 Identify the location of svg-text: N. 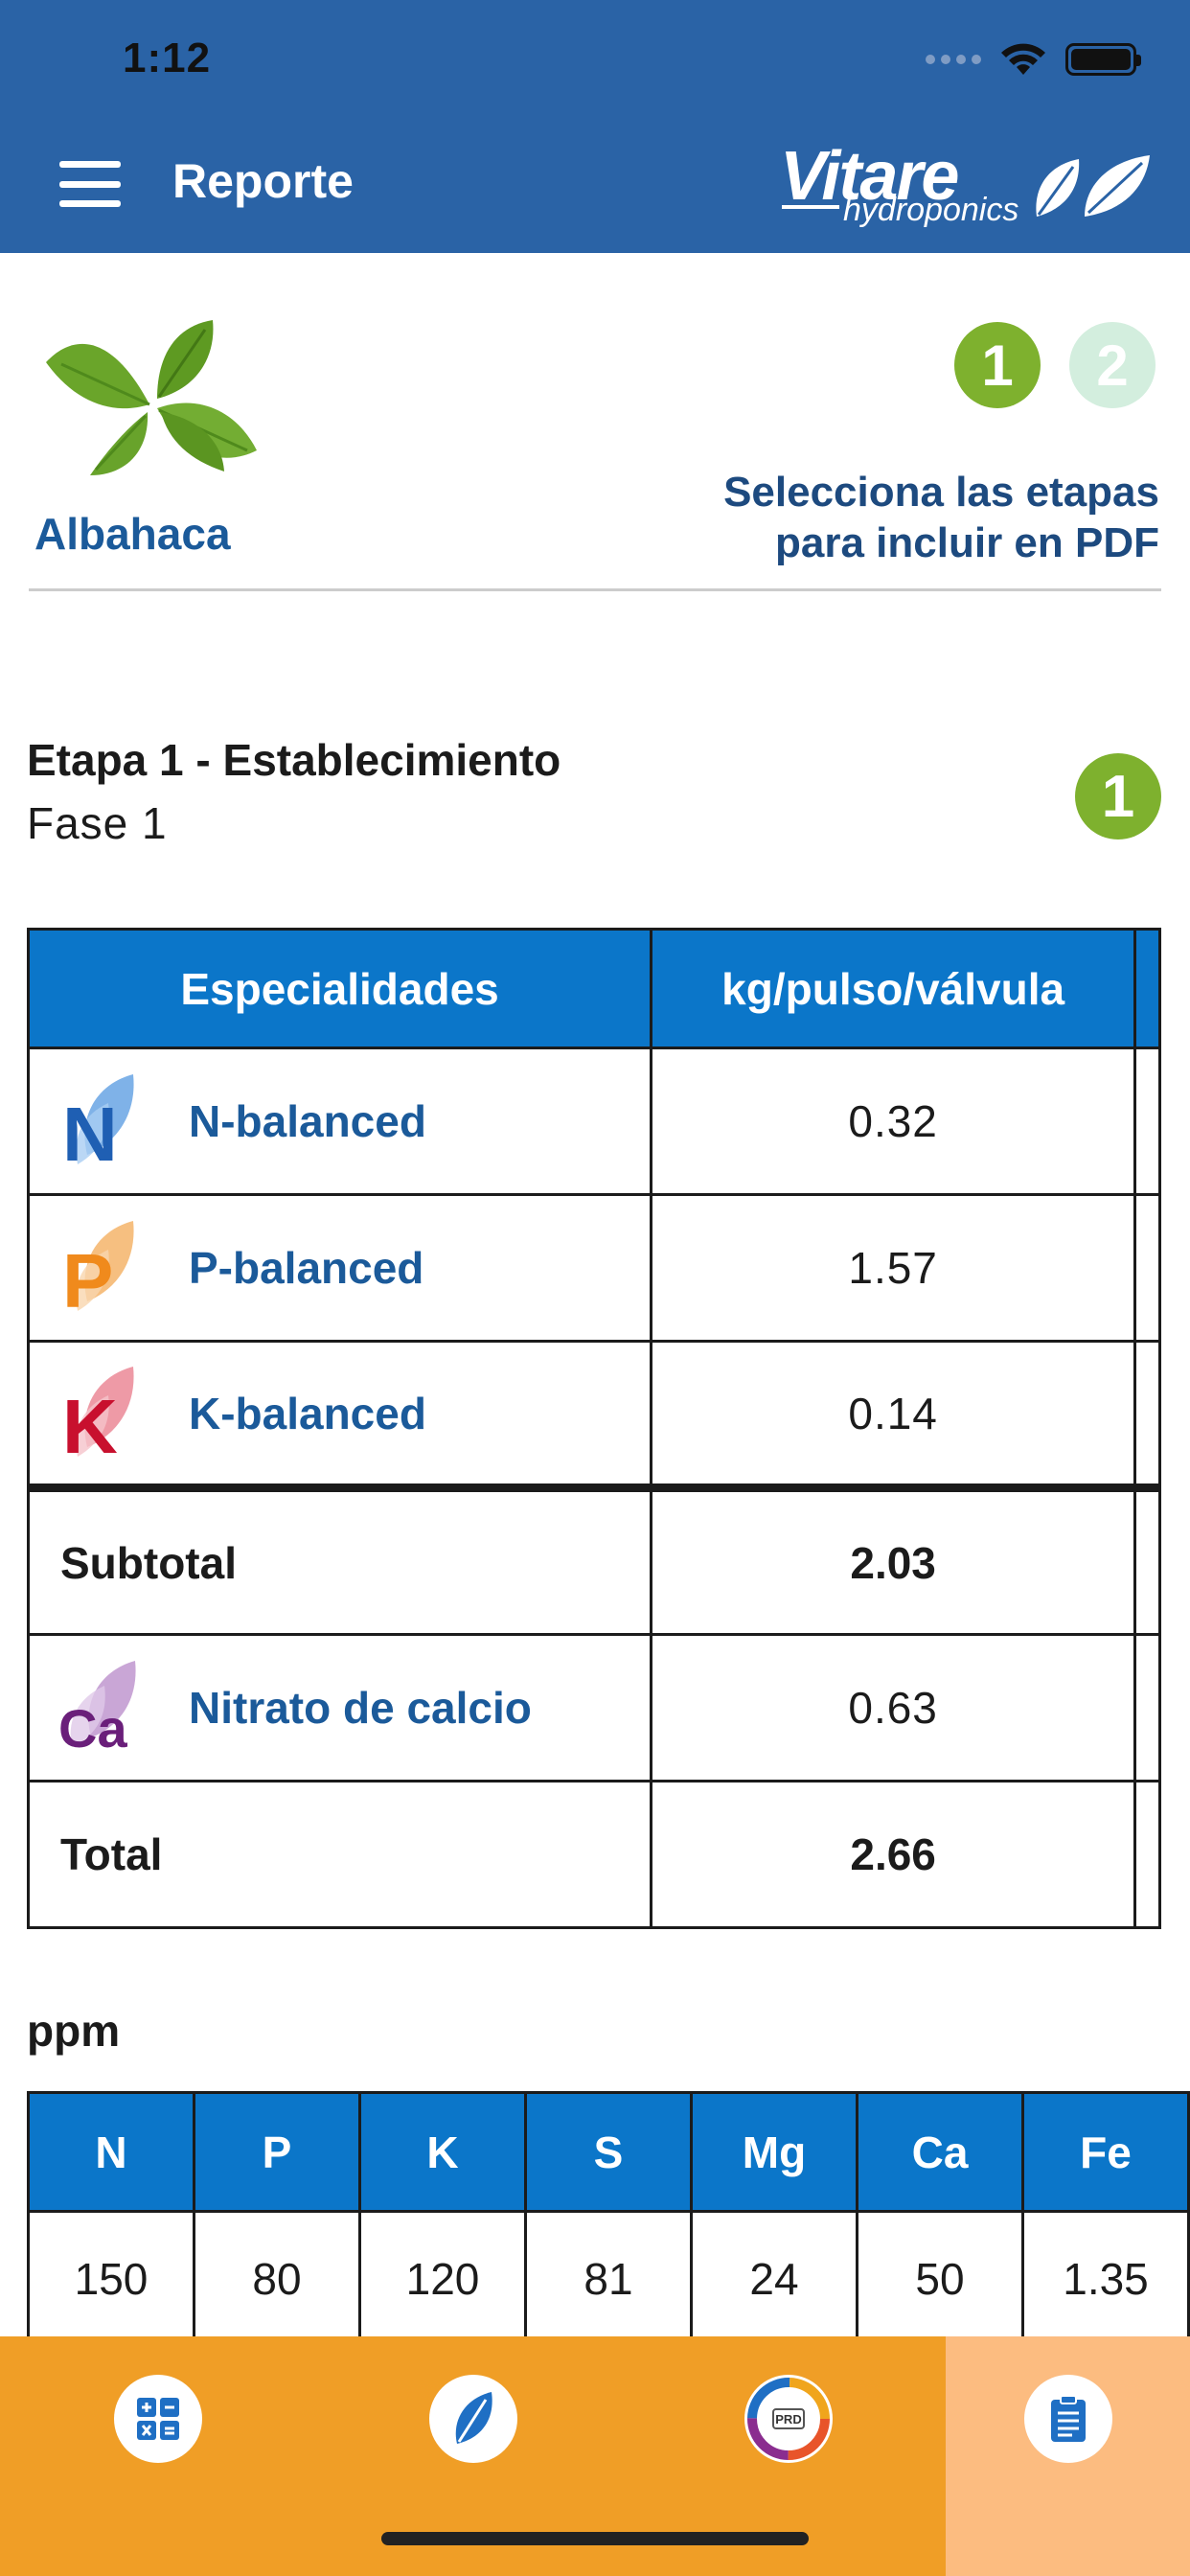
(90, 1133).